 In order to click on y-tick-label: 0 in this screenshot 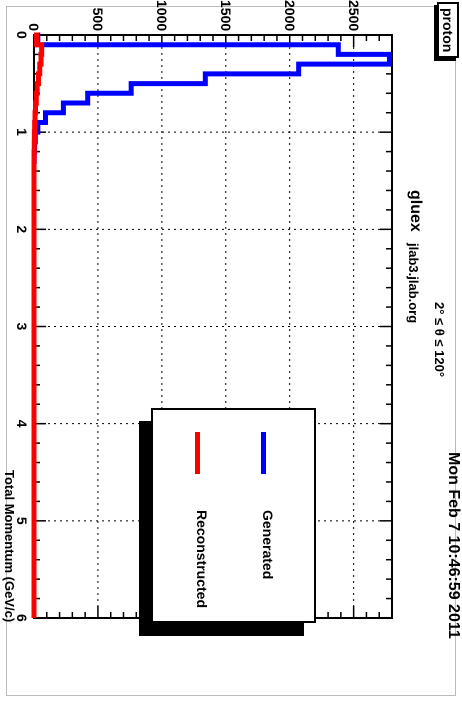, I will do `click(34, 27)`.